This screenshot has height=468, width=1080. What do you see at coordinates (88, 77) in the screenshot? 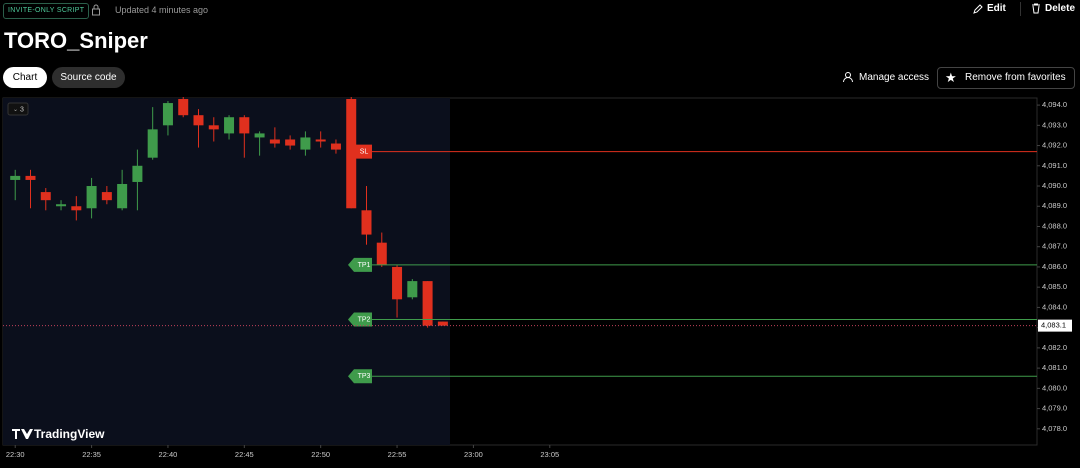
I see `tab-source: Source code` at bounding box center [88, 77].